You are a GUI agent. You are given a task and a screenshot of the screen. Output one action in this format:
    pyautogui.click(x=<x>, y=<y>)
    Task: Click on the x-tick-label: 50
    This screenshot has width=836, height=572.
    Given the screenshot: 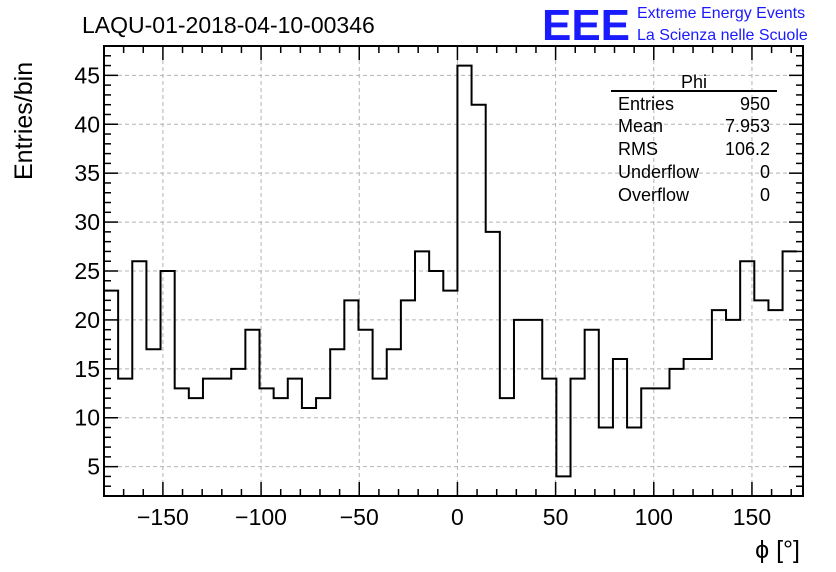 What is the action you would take?
    pyautogui.click(x=556, y=517)
    